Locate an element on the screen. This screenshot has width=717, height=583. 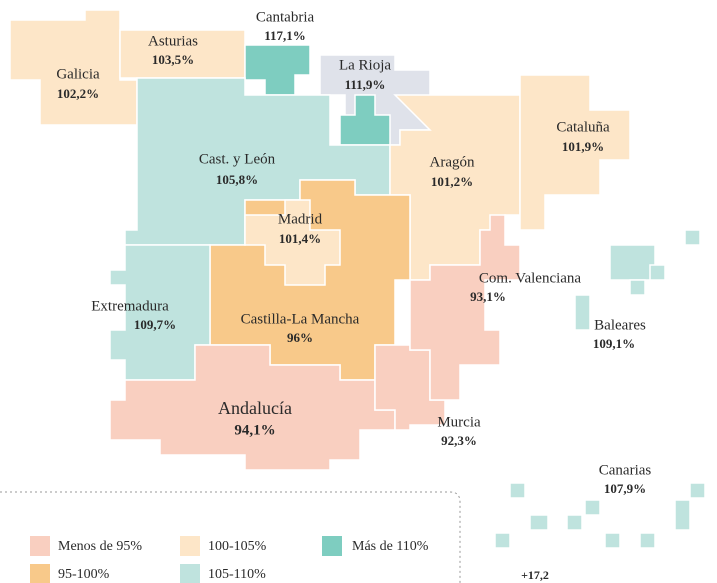
region-name: Extremadura is located at coordinates (130, 306).